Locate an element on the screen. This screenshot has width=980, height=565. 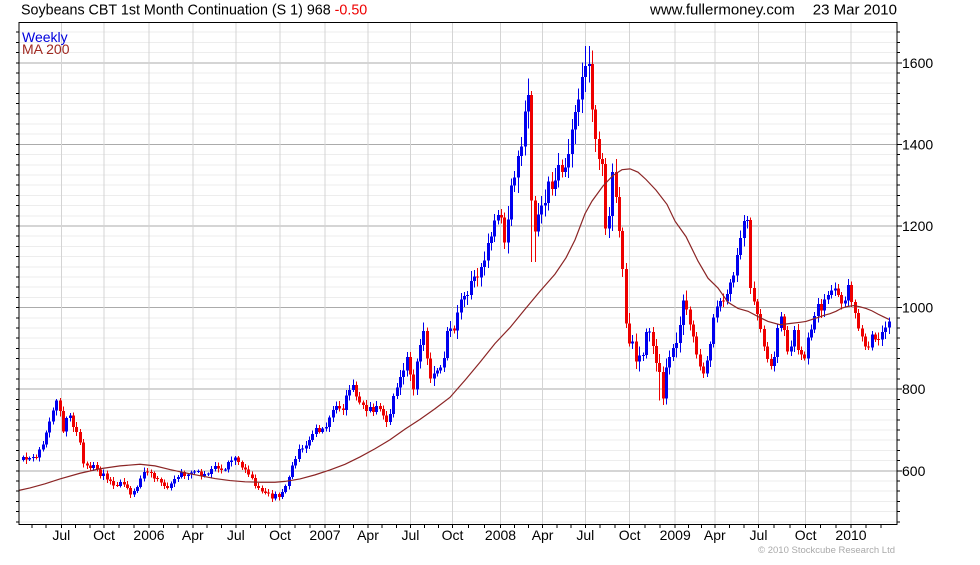
svg-text: 1200 is located at coordinates (917, 226).